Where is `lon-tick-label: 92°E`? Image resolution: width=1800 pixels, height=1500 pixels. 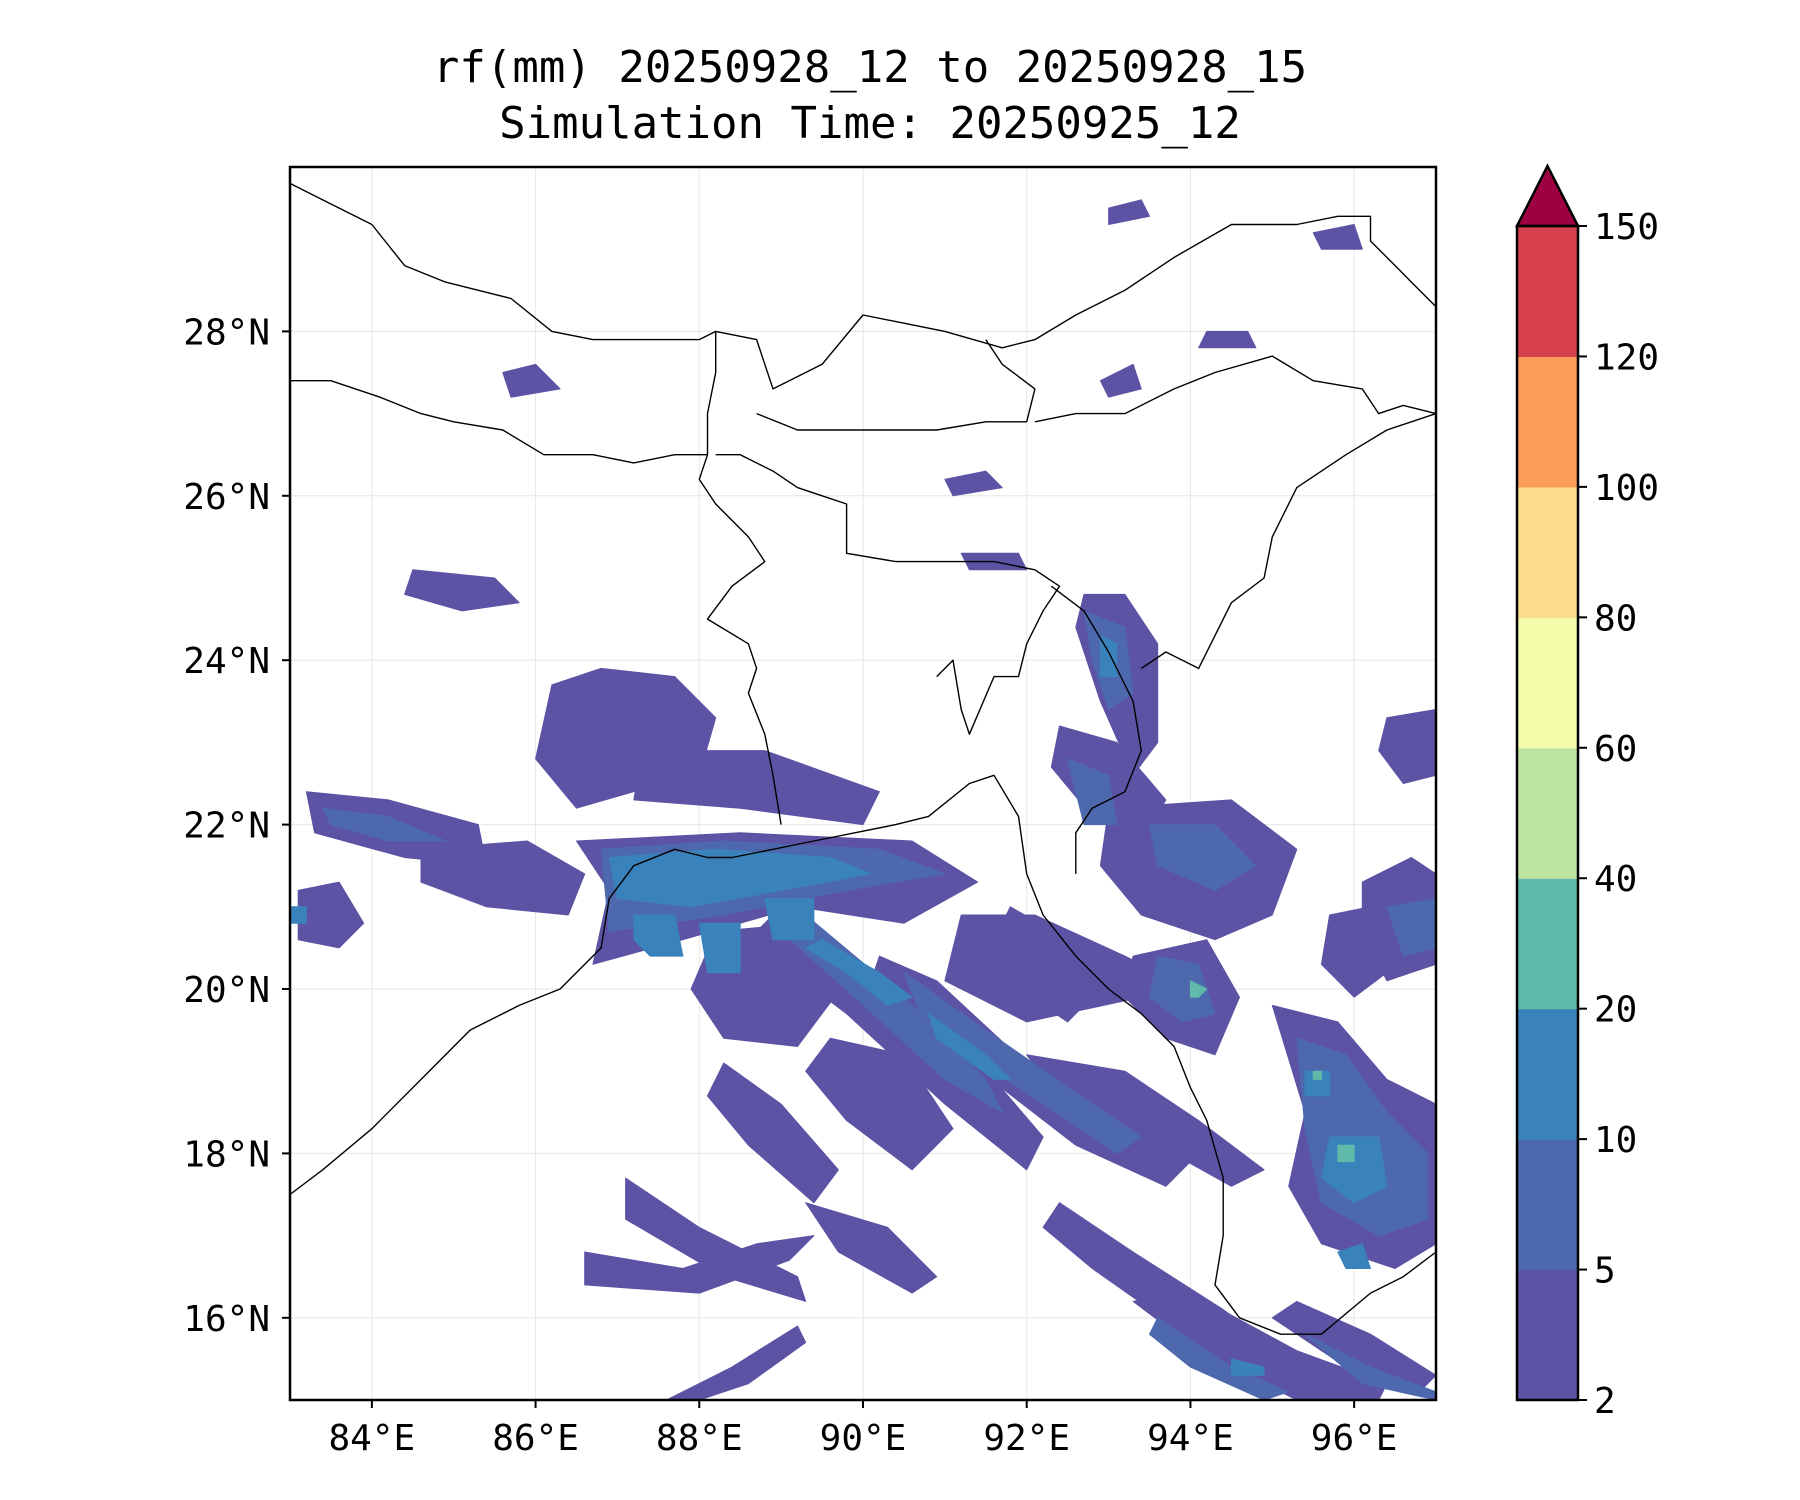
lon-tick-label: 92°E is located at coordinates (1026, 1438).